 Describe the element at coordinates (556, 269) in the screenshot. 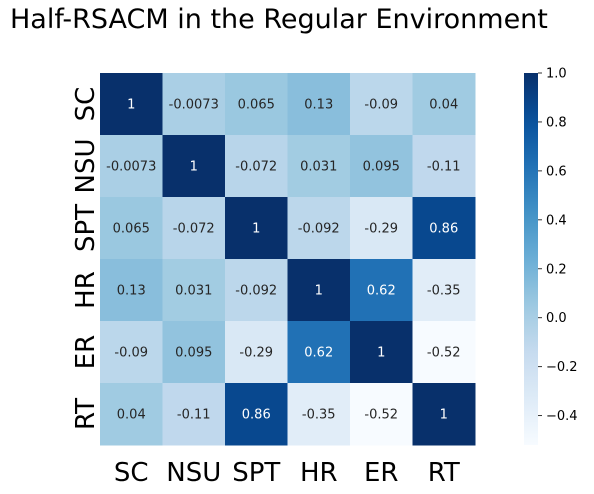

I see `colorbar-tick-label: 0.2` at that location.